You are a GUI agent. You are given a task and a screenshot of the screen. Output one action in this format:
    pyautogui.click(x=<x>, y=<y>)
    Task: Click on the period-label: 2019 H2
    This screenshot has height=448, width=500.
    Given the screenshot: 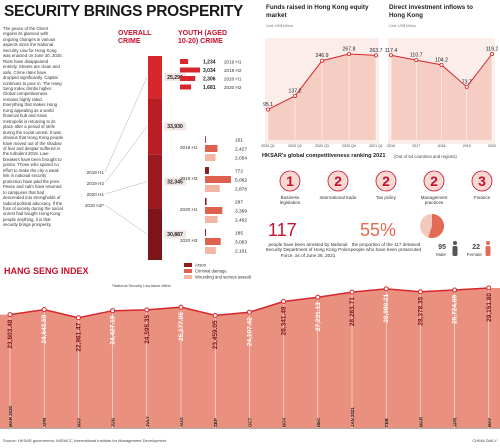 What is the action you would take?
    pyautogui.click(x=96, y=183)
    